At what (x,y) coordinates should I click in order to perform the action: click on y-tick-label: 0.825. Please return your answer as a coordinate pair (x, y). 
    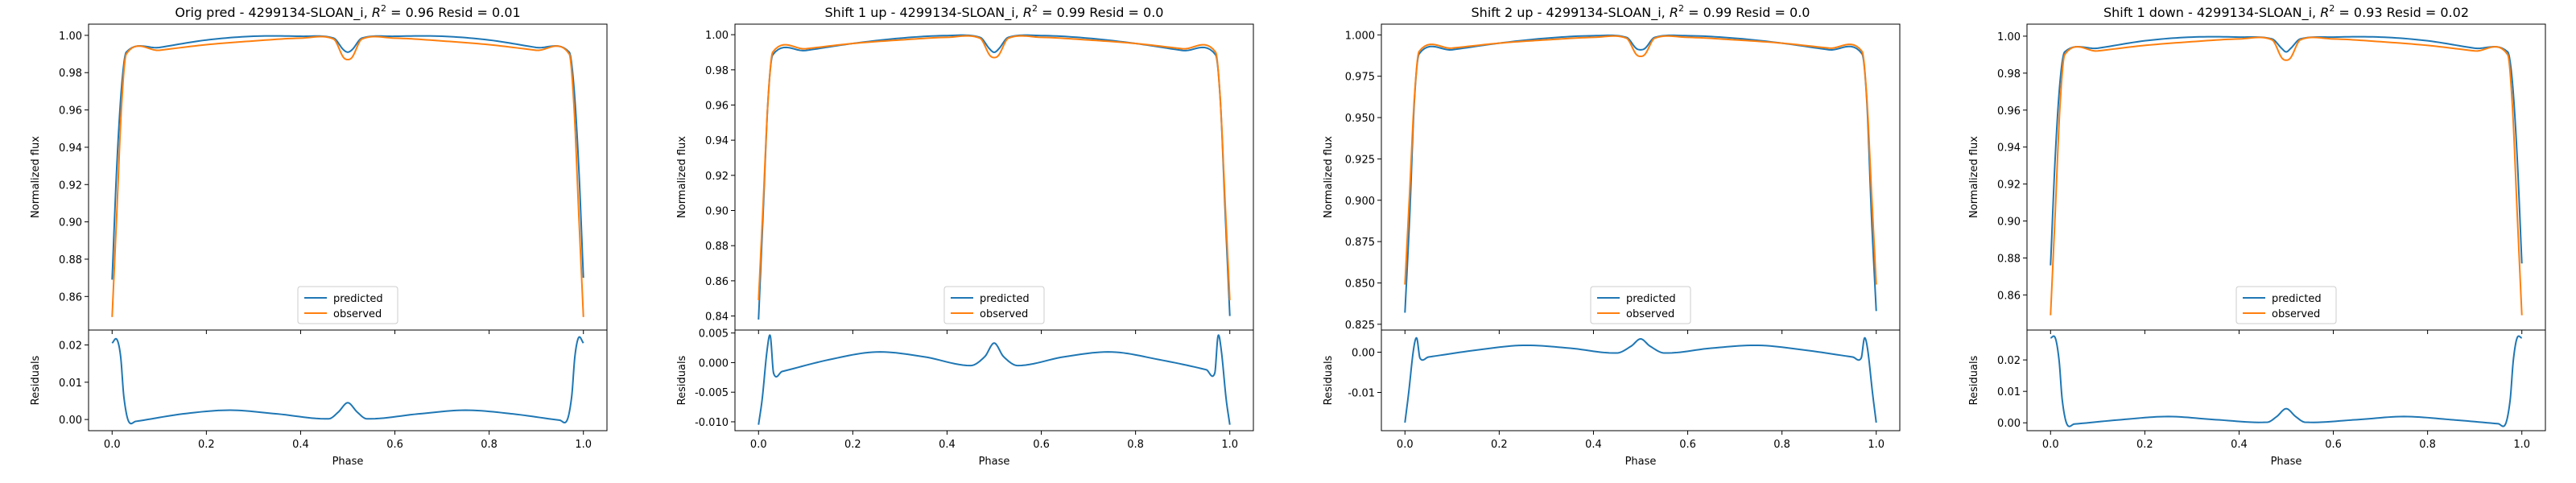
    Looking at the image, I should click on (1360, 326).